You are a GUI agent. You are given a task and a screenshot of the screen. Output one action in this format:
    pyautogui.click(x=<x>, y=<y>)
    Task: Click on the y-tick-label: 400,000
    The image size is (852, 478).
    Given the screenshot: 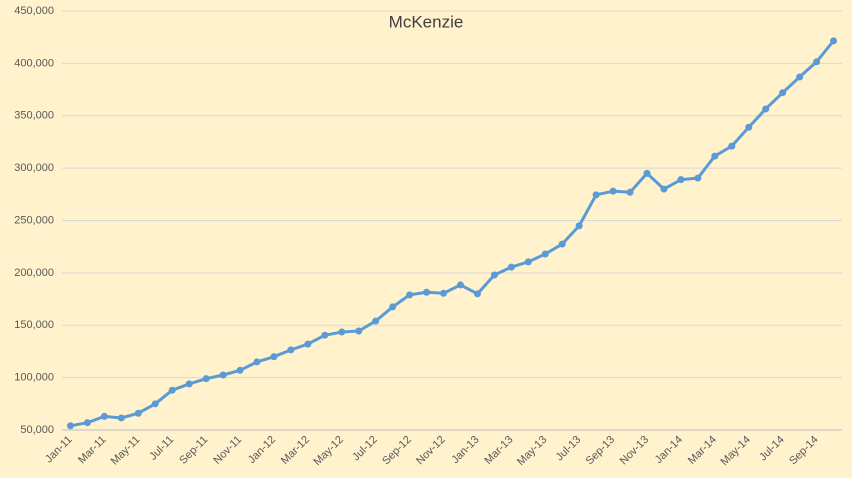 What is the action you would take?
    pyautogui.click(x=34, y=63)
    